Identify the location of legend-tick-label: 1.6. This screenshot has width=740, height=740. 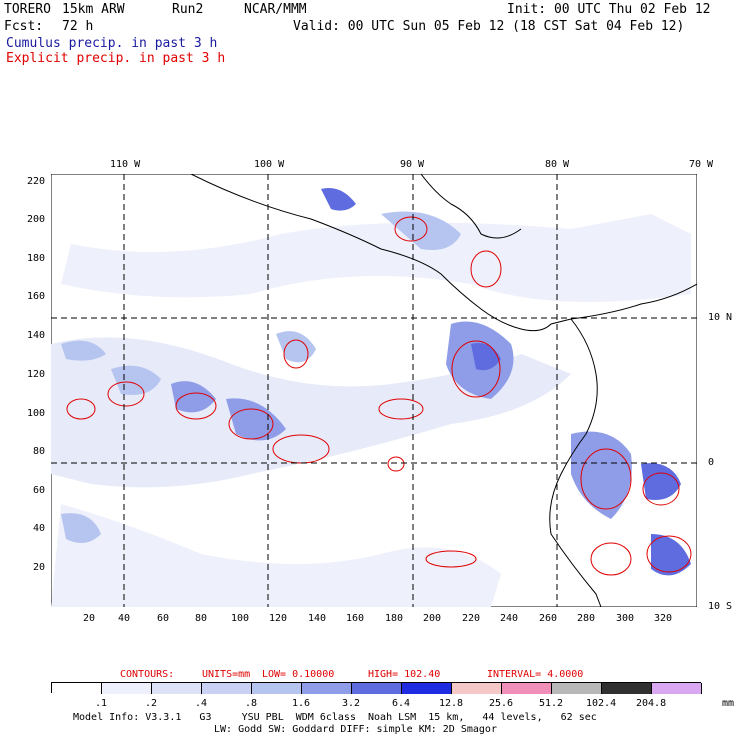
(301, 703).